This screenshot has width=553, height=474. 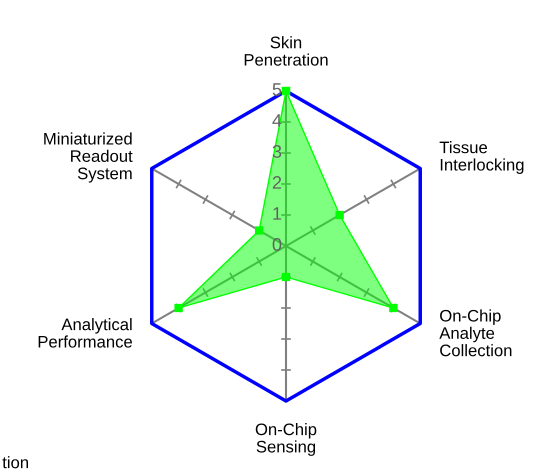 What do you see at coordinates (286, 439) in the screenshot?
I see `spoke-label: On-Chip Sensing` at bounding box center [286, 439].